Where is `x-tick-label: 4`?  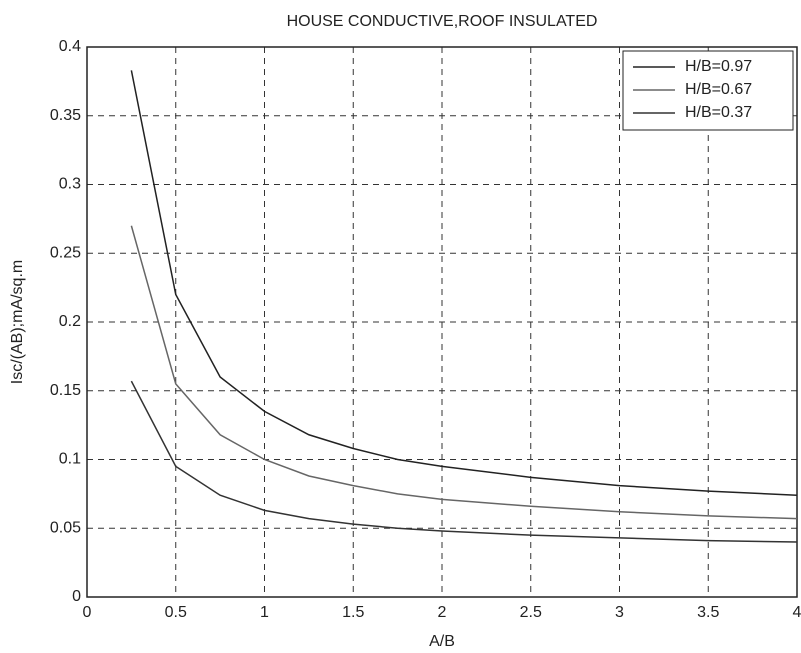
x-tick-label: 4 is located at coordinates (797, 612).